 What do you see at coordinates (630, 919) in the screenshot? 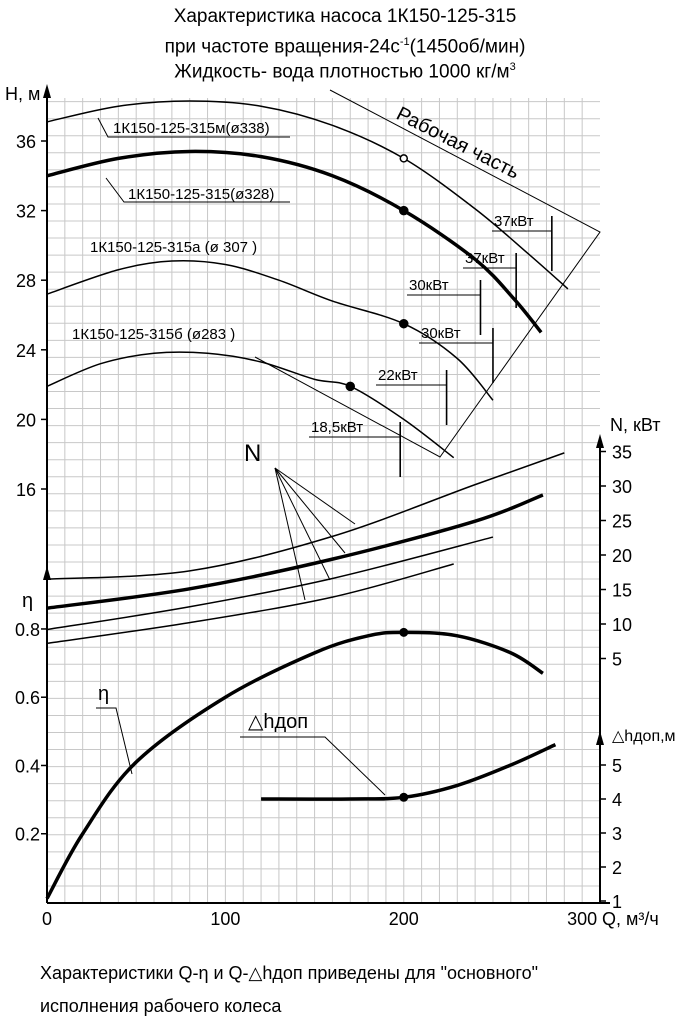
I see `x-axis-label: Q, м³/ч` at bounding box center [630, 919].